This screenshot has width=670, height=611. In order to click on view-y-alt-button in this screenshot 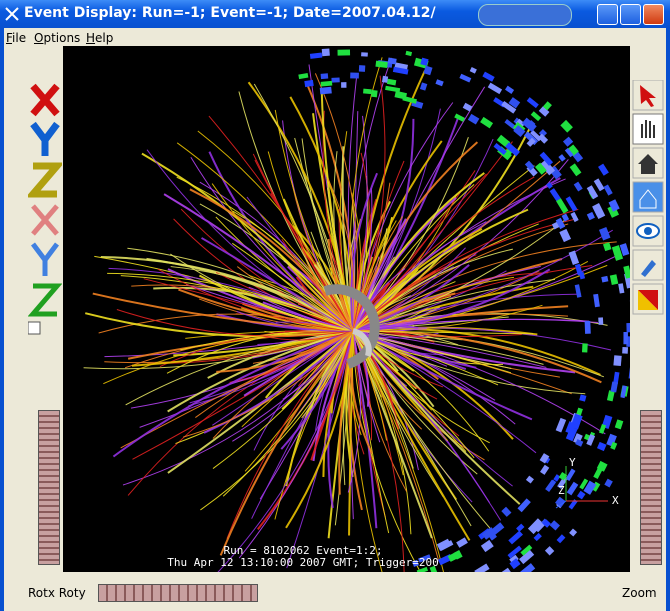, I will do `click(45, 260)`.